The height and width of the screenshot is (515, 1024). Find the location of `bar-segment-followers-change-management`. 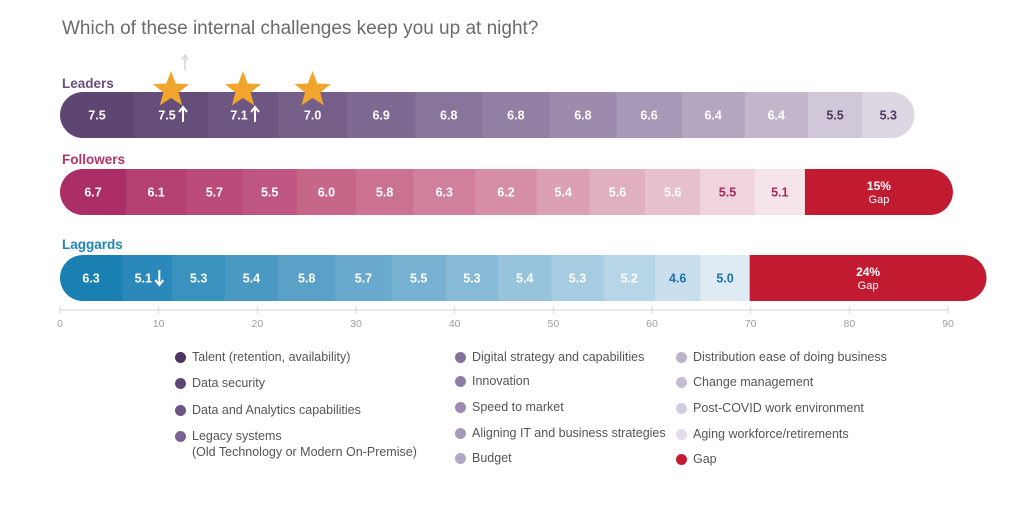

bar-segment-followers-change-management is located at coordinates (673, 192).